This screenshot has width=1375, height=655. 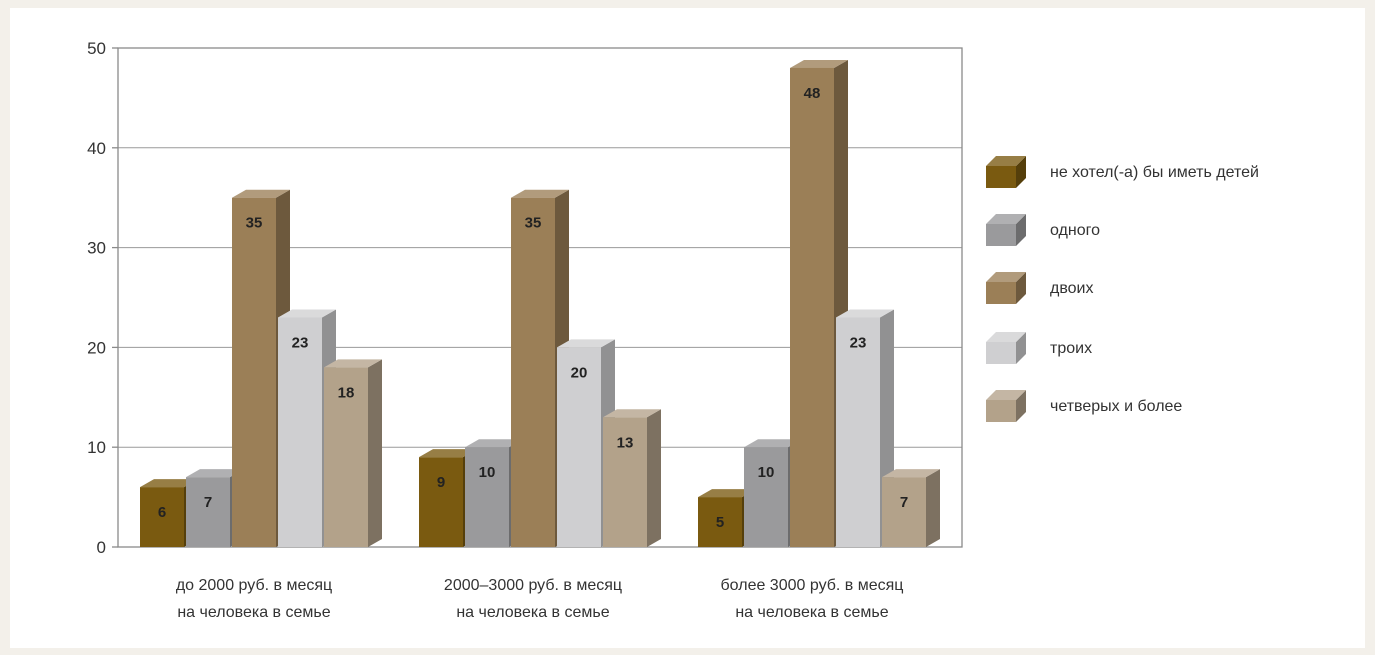 I want to click on data-label: 20, so click(x=579, y=372).